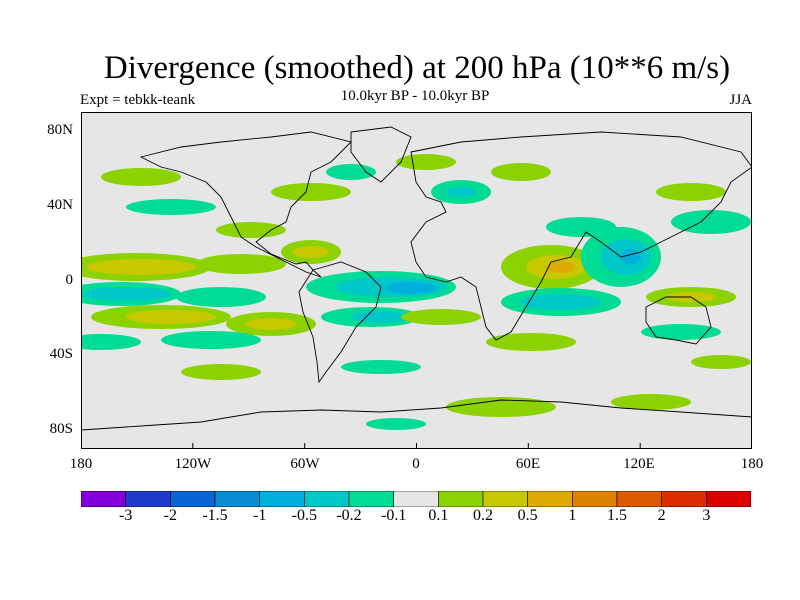 This screenshot has width=800, height=600. What do you see at coordinates (461, 192) in the screenshot?
I see `field-neg-europe-core` at bounding box center [461, 192].